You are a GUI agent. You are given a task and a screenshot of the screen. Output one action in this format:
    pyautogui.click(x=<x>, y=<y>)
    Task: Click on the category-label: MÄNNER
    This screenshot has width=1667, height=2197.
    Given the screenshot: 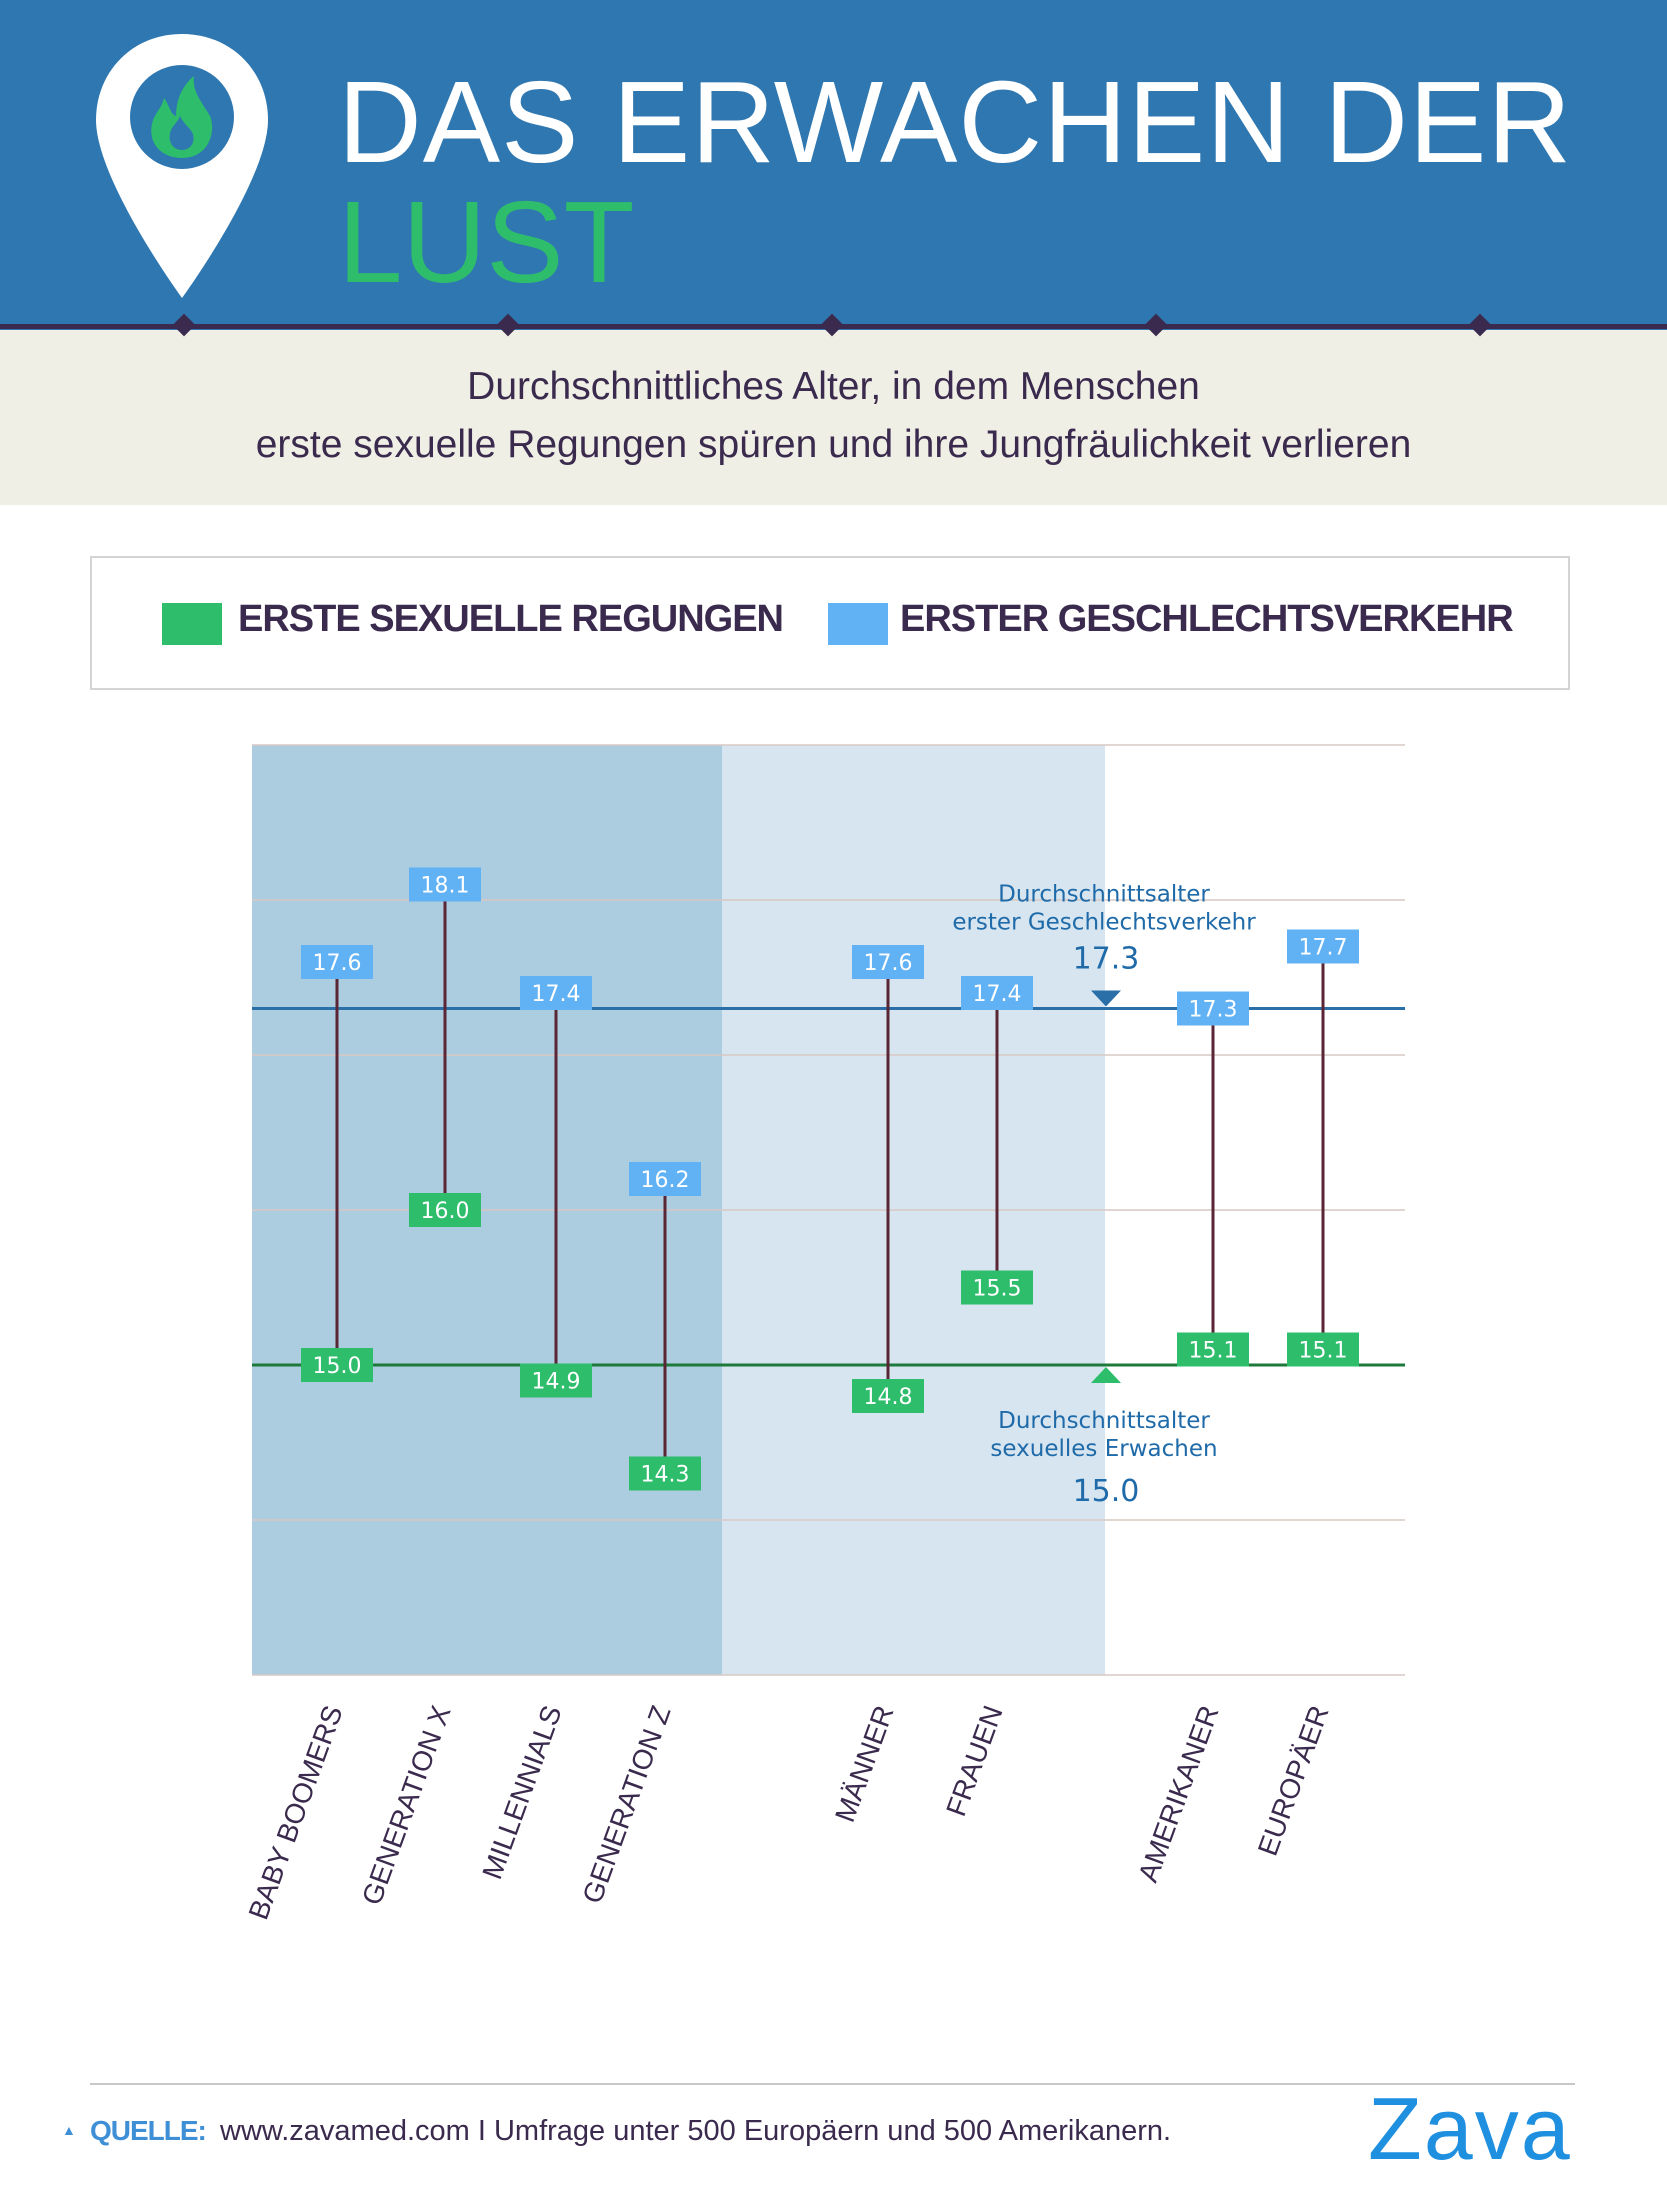 What is the action you would take?
    pyautogui.click(x=864, y=1763)
    